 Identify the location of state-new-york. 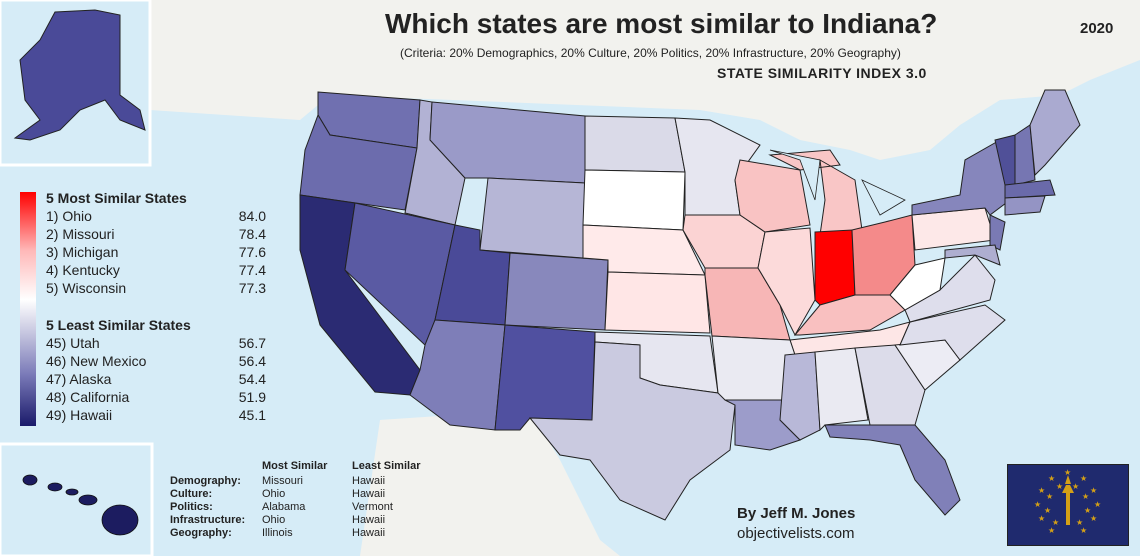
(961, 177).